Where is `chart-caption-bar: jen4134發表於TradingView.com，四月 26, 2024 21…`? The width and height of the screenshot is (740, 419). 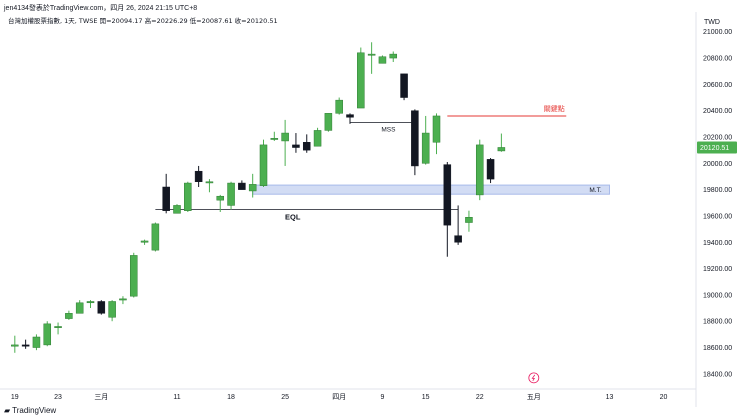
chart-caption-bar: jen4134發表於TradingView.com，四月 26, 2024 21… is located at coordinates (370, 9).